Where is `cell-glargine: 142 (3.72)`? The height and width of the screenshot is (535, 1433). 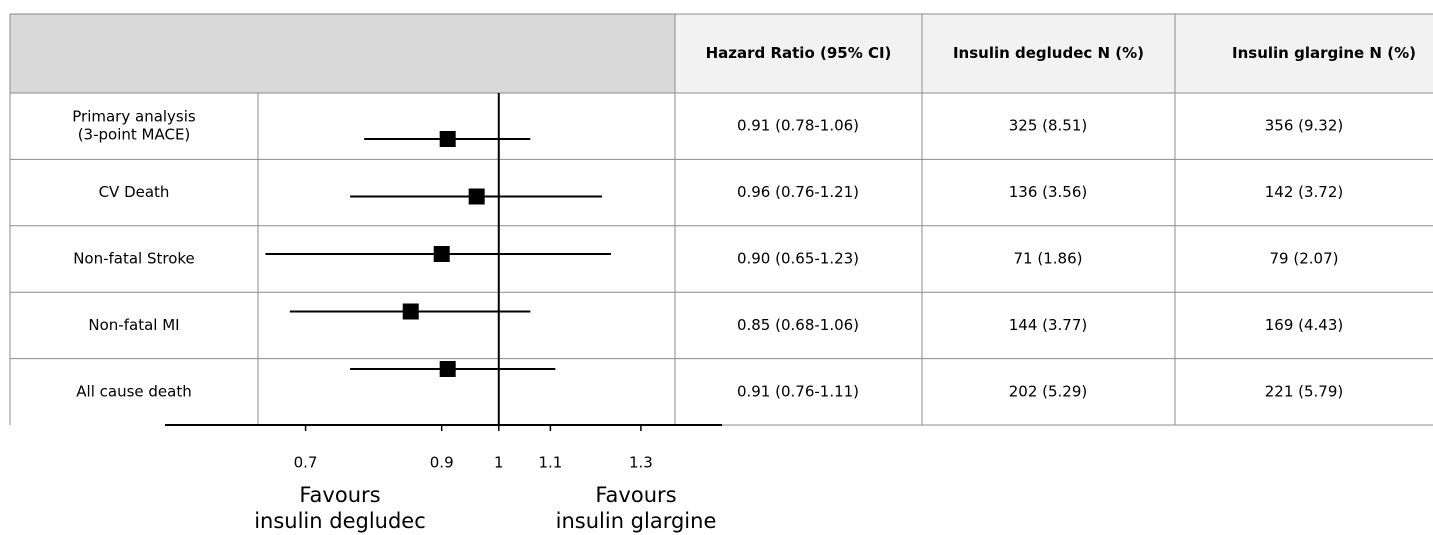
cell-glargine: 142 (3.72) is located at coordinates (1304, 192).